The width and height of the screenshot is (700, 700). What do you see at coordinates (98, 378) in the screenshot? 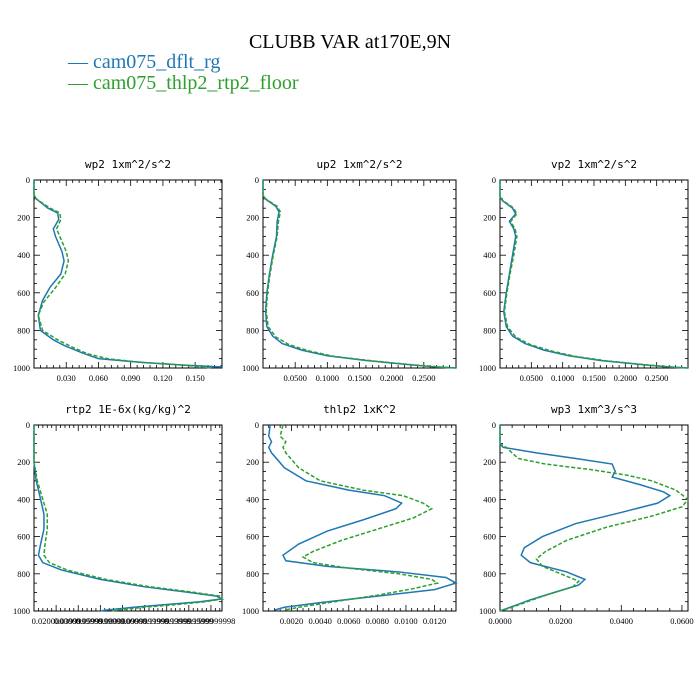
I see `x-tick-label: 0.060` at bounding box center [98, 378].